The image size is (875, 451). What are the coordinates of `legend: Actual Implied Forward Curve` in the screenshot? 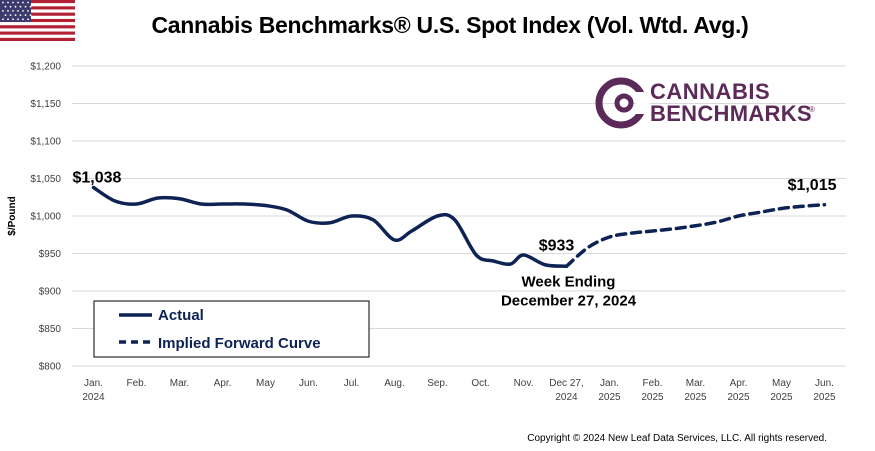 It's located at (231, 329).